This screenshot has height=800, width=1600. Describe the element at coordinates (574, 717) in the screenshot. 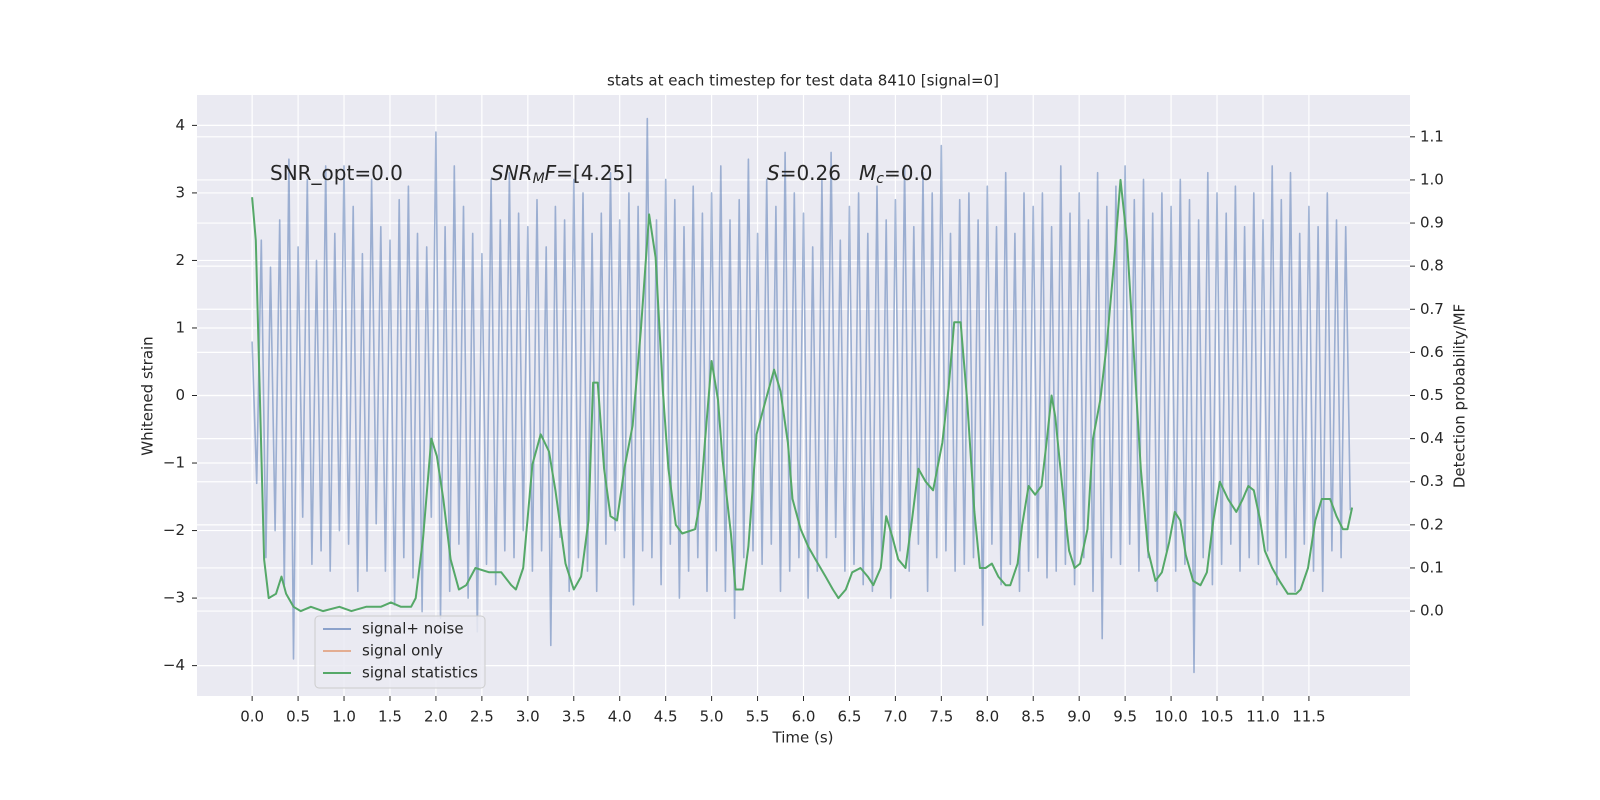

I see `x-tick-label: 3.5` at that location.